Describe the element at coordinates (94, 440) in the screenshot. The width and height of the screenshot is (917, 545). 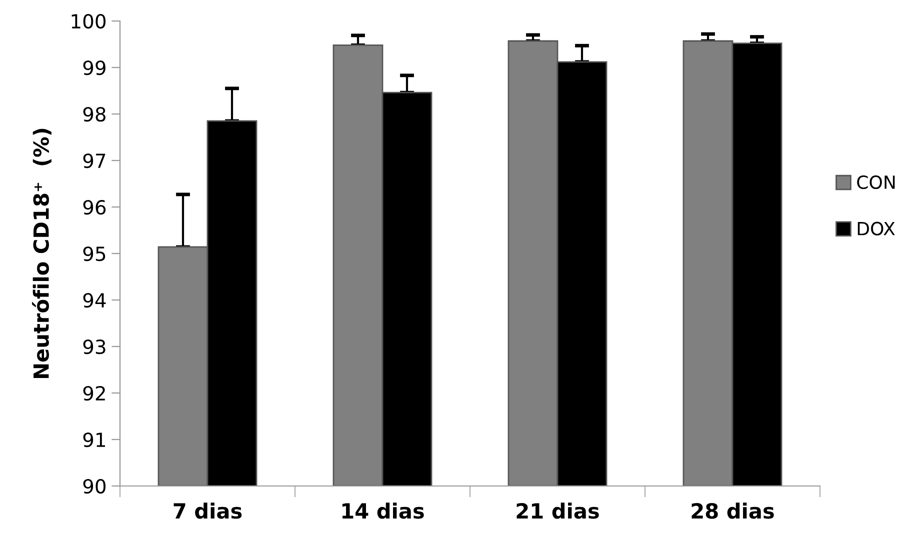
I see `y-tick-label: 91` at that location.